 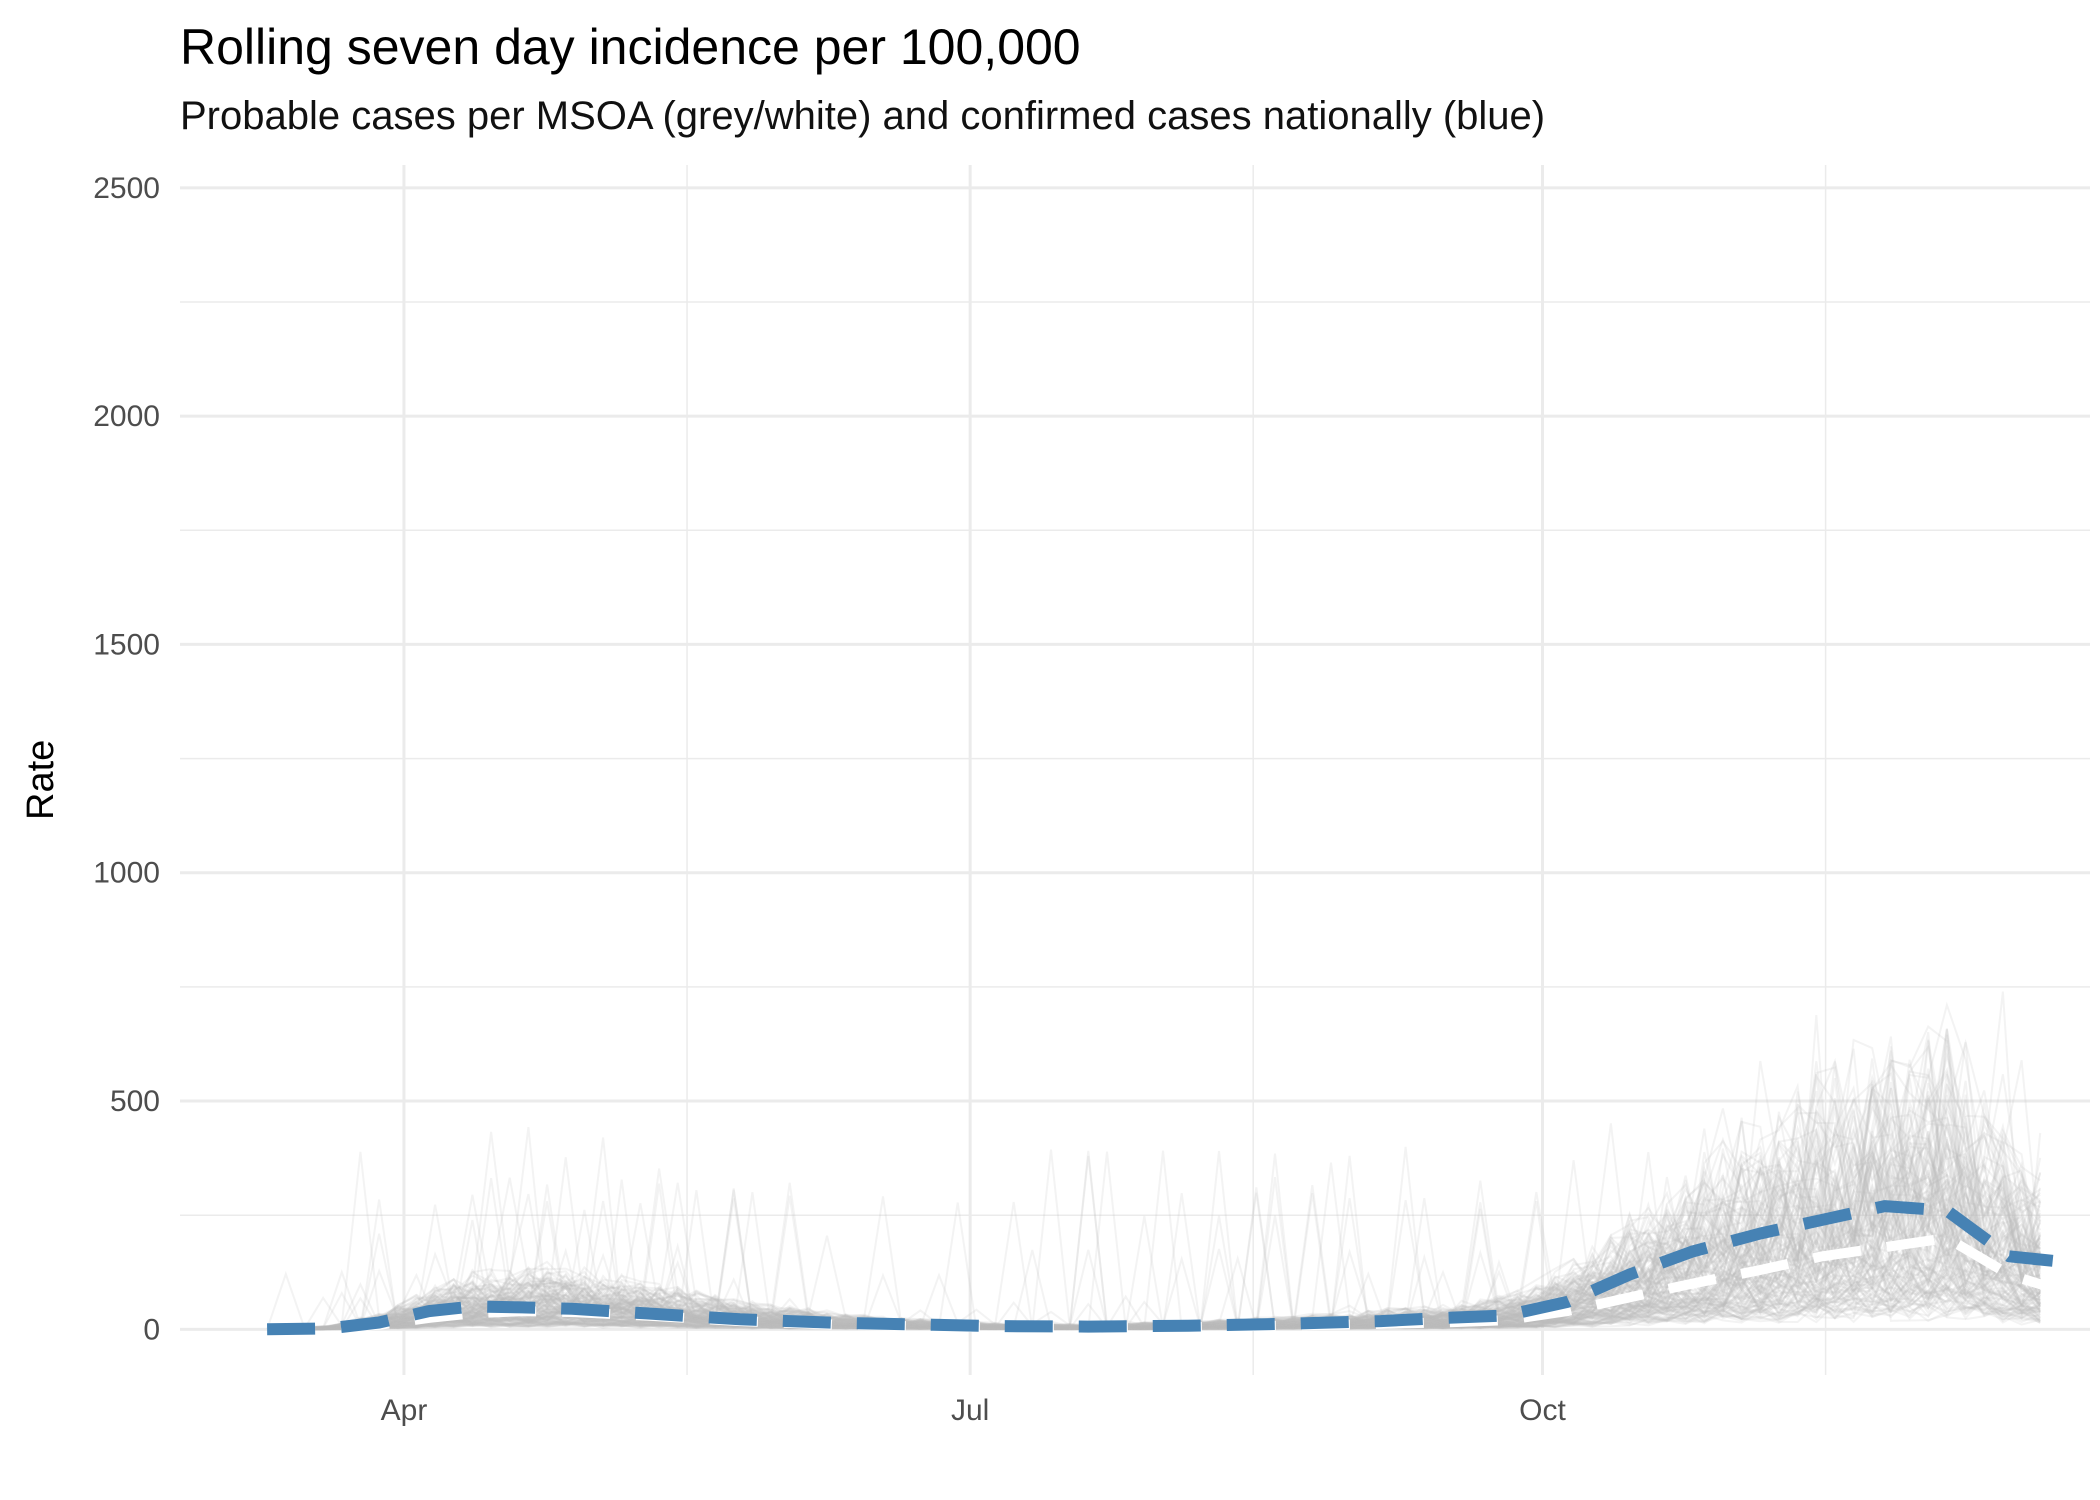 I want to click on msoa-line, so click(x=1154, y=1240).